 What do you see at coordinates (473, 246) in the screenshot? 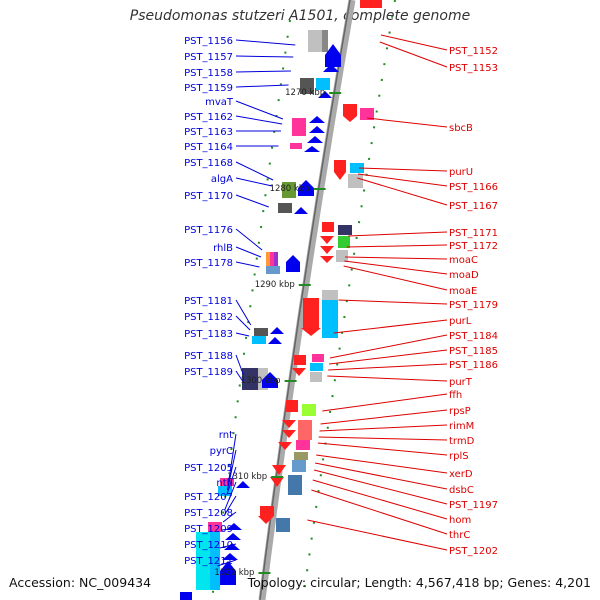
I see `gene-label-right: PST_1172` at bounding box center [473, 246].